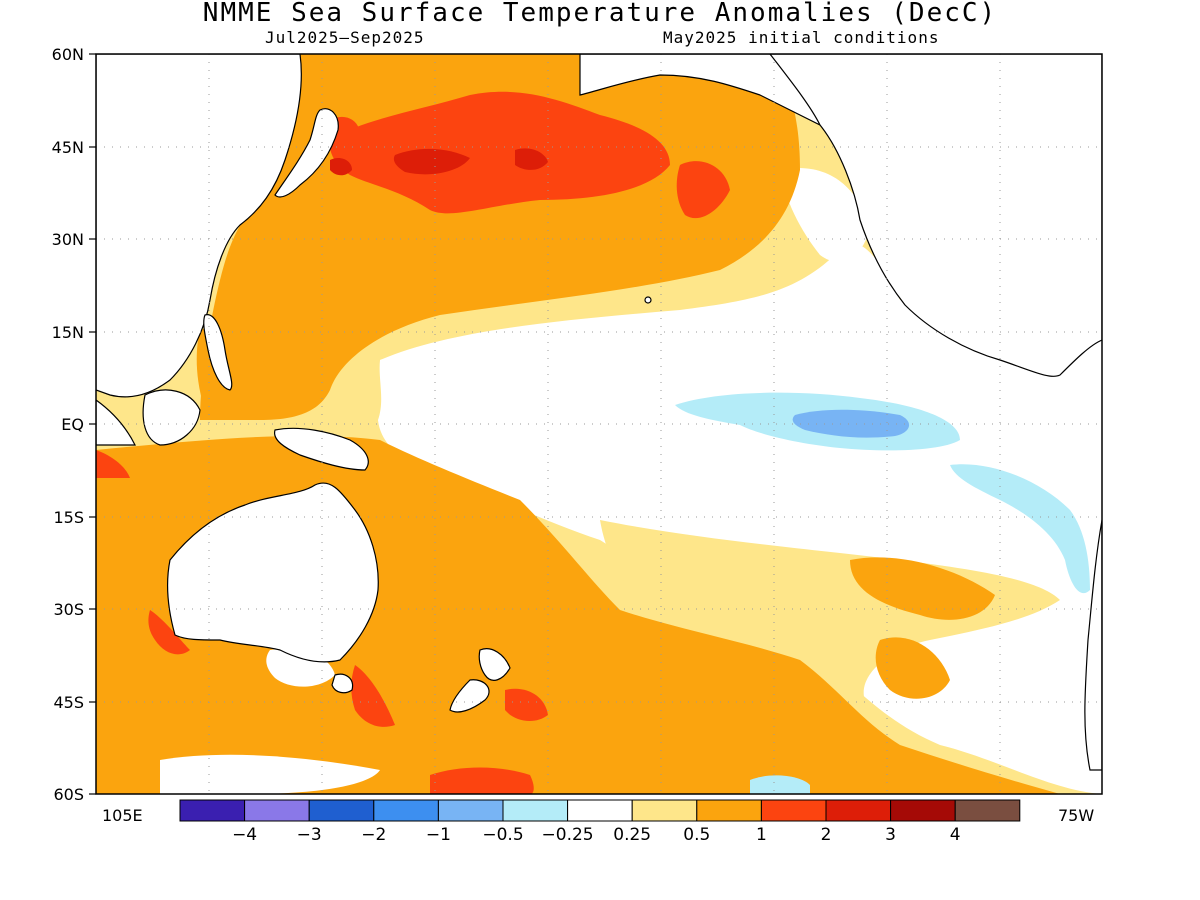 The width and height of the screenshot is (1200, 900). Describe the element at coordinates (68, 332) in the screenshot. I see `lat-label-15n: 15N` at that location.